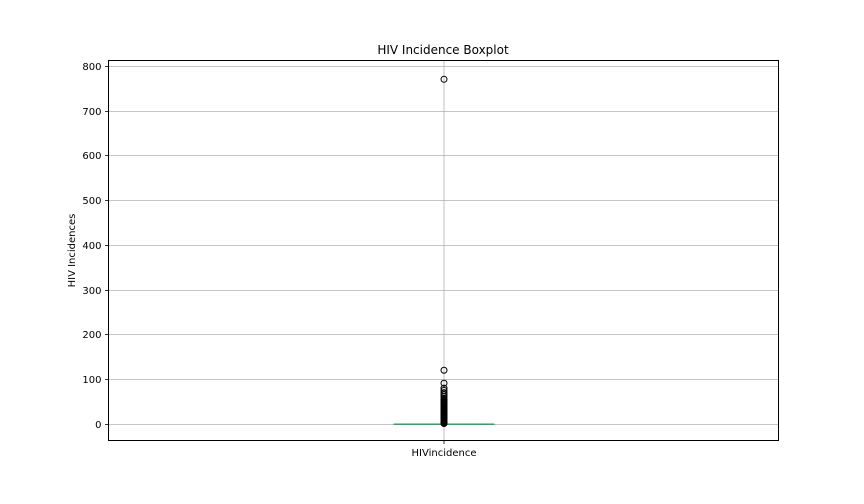  Describe the element at coordinates (91, 112) in the screenshot. I see `y-tick-label: 700` at that location.